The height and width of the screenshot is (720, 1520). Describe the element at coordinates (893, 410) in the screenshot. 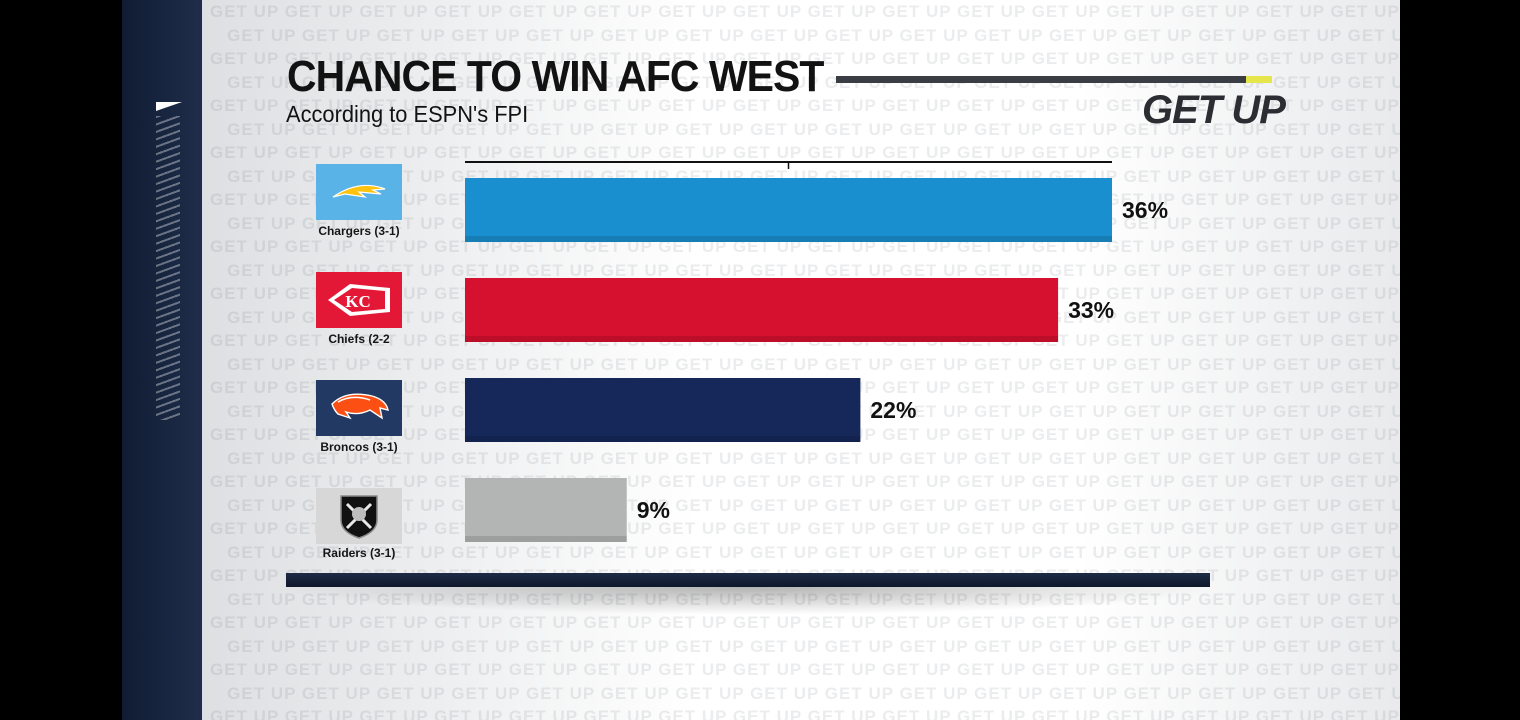

I see `bar-3-value-label: 22%` at that location.